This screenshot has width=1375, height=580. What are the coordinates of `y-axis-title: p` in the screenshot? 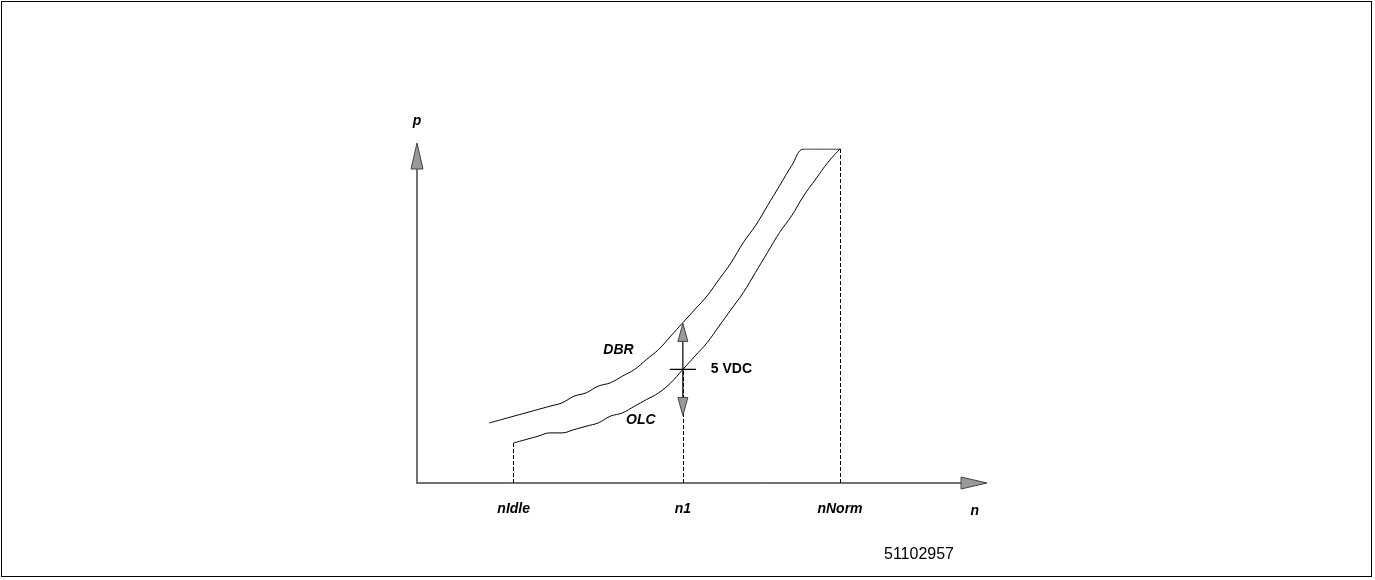 It's located at (416, 120).